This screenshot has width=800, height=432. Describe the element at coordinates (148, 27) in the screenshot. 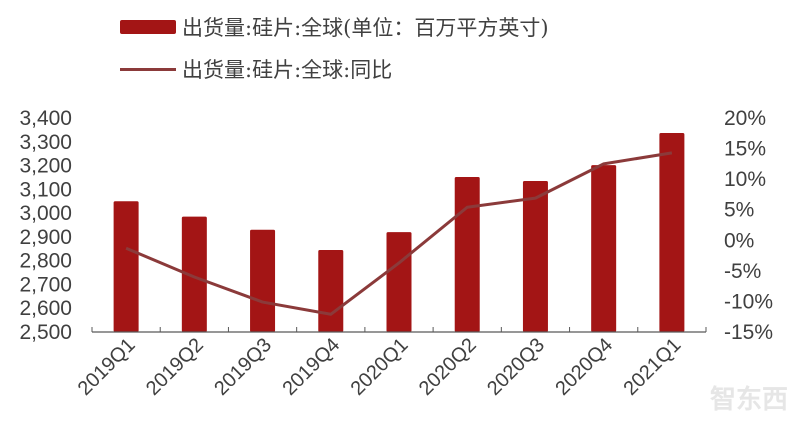

I see `bar-swatch-icon` at that location.